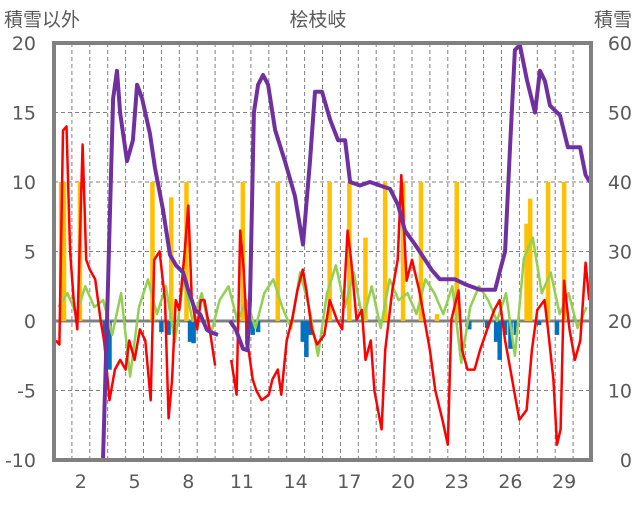 This screenshot has width=636, height=505. I want to click on x-tick-label: 14, so click(296, 482).